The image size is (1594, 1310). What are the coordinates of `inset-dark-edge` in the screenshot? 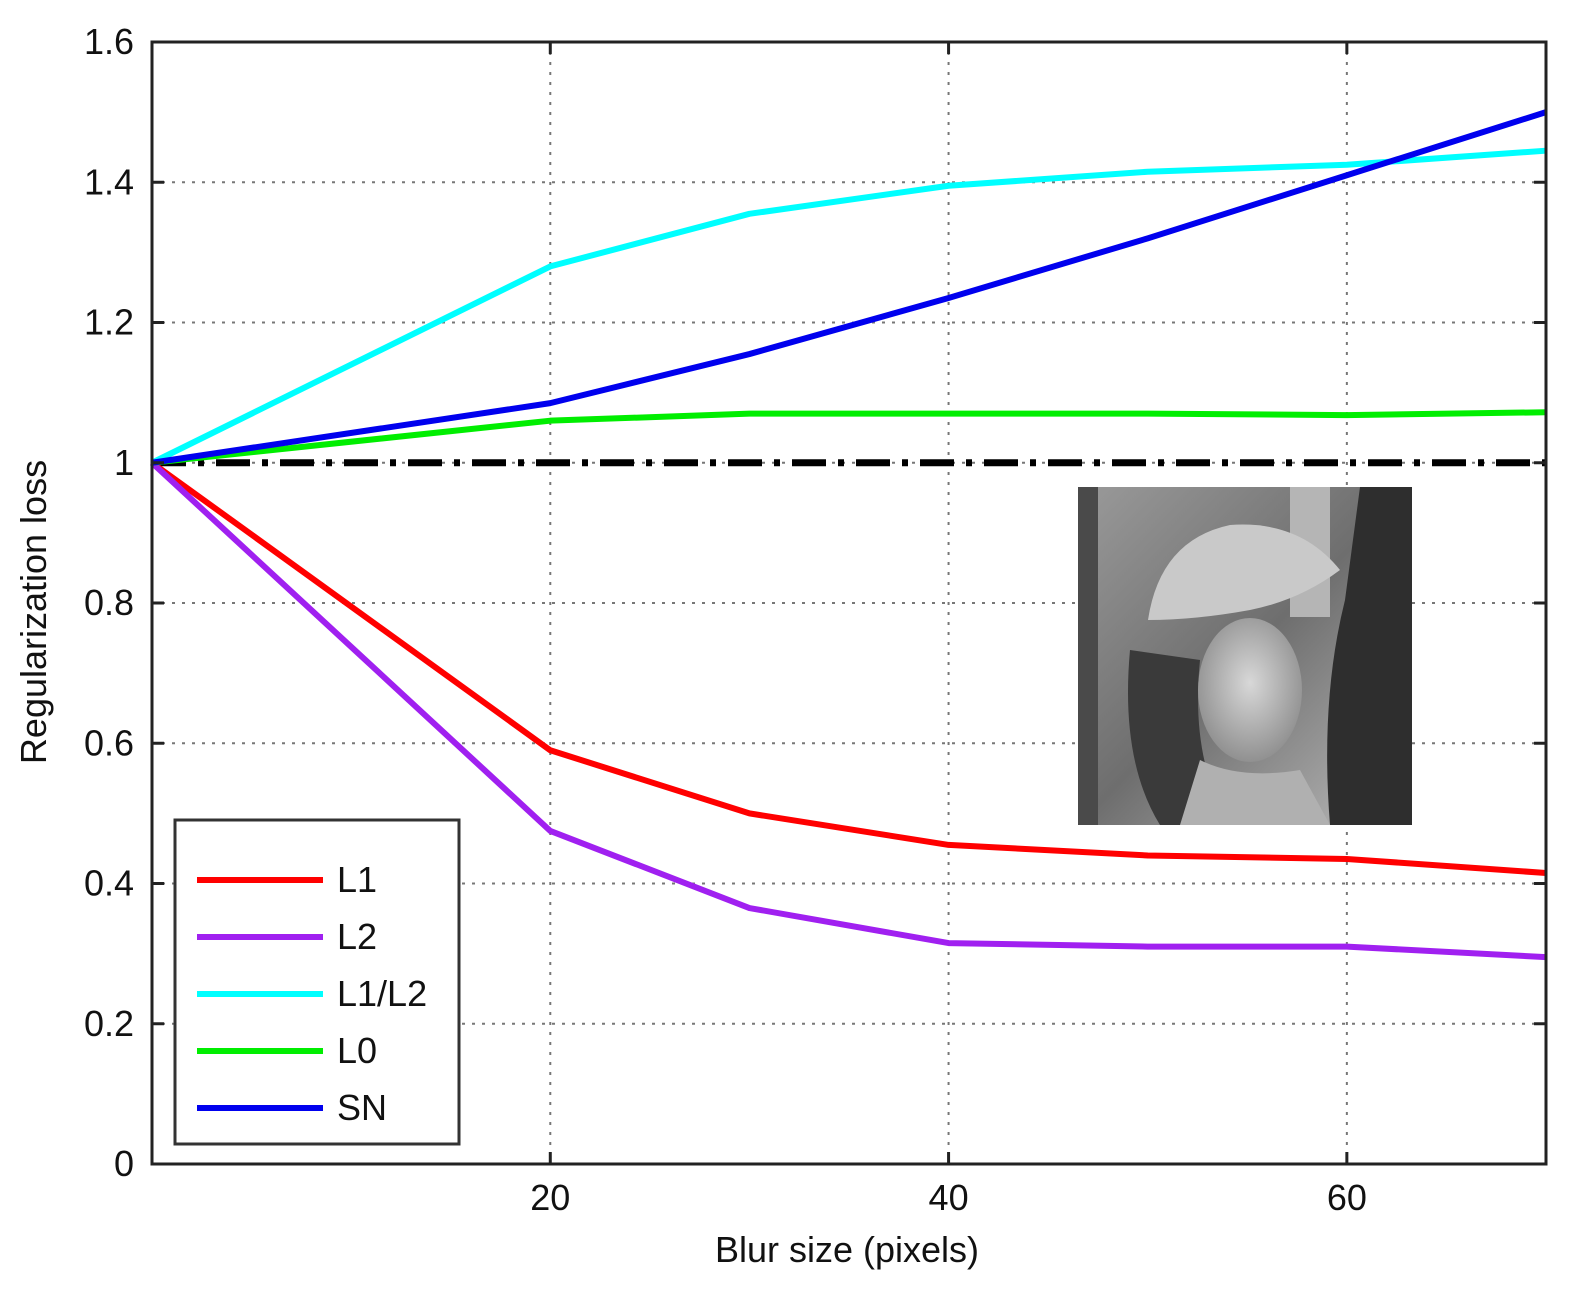 It's located at (1369, 656).